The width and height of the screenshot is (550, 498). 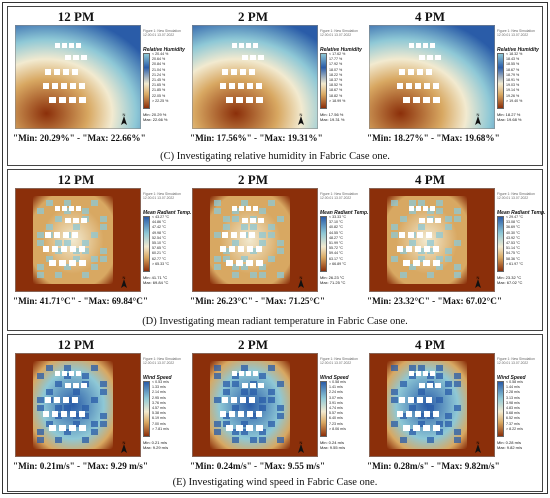 I want to click on legend-tick-label: 6.19 m/s, so click(x=159, y=418).